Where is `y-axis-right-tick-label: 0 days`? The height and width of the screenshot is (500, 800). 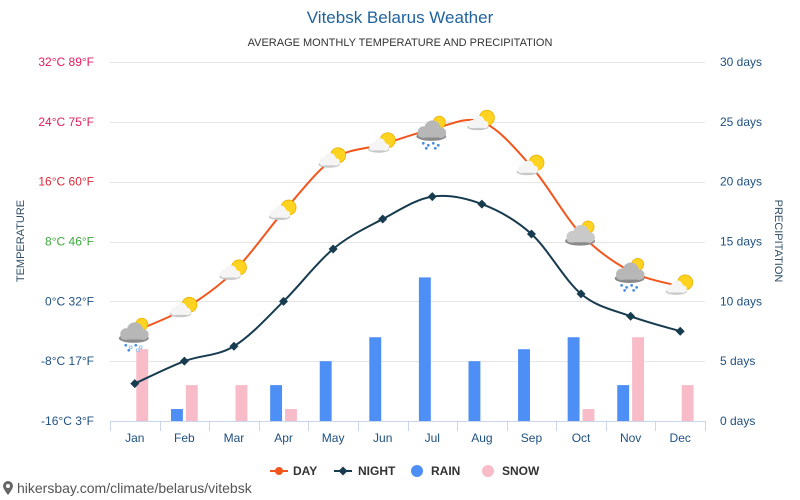
y-axis-right-tick-label: 0 days is located at coordinates (737, 421).